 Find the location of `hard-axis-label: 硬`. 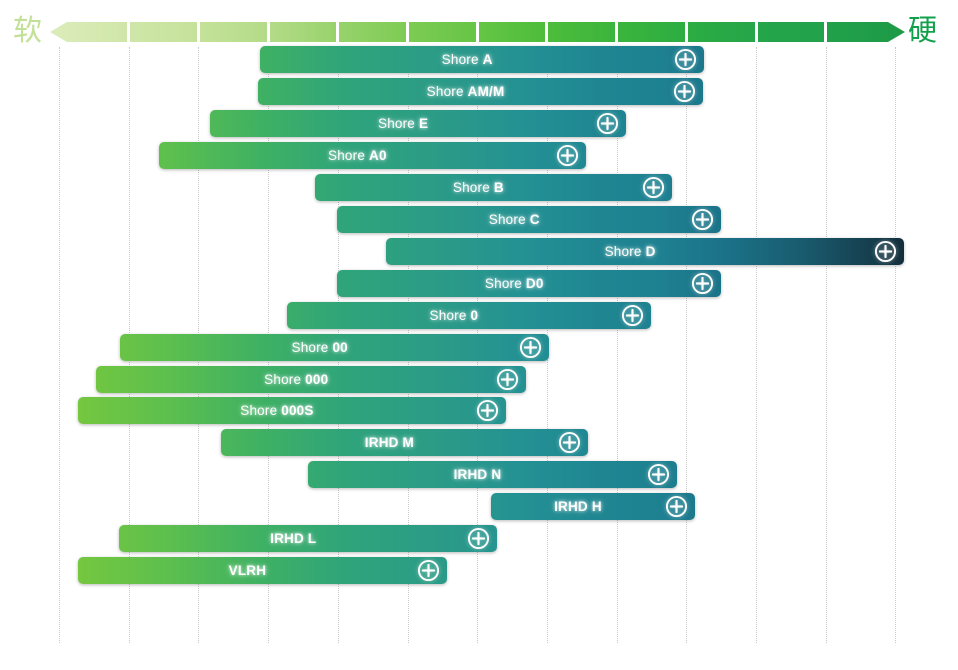

hard-axis-label: 硬 is located at coordinates (923, 31).